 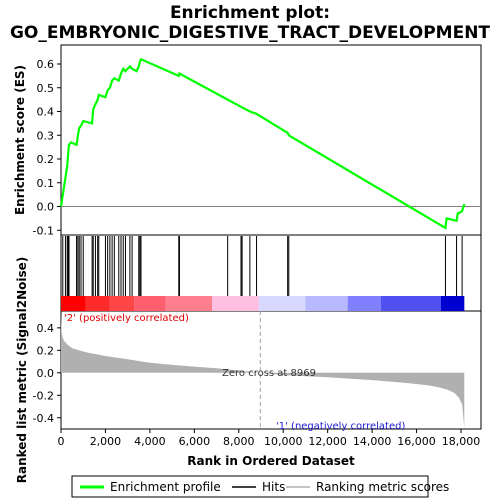 What do you see at coordinates (283, 441) in the screenshot?
I see `x-tick-label: 10,000` at bounding box center [283, 441].